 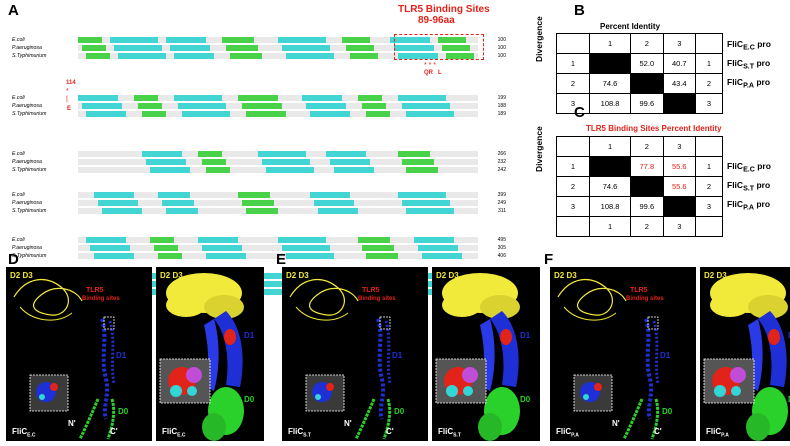 I want to click on tlr5-title: TLR5 Binding Sites, so click(x=444, y=9).